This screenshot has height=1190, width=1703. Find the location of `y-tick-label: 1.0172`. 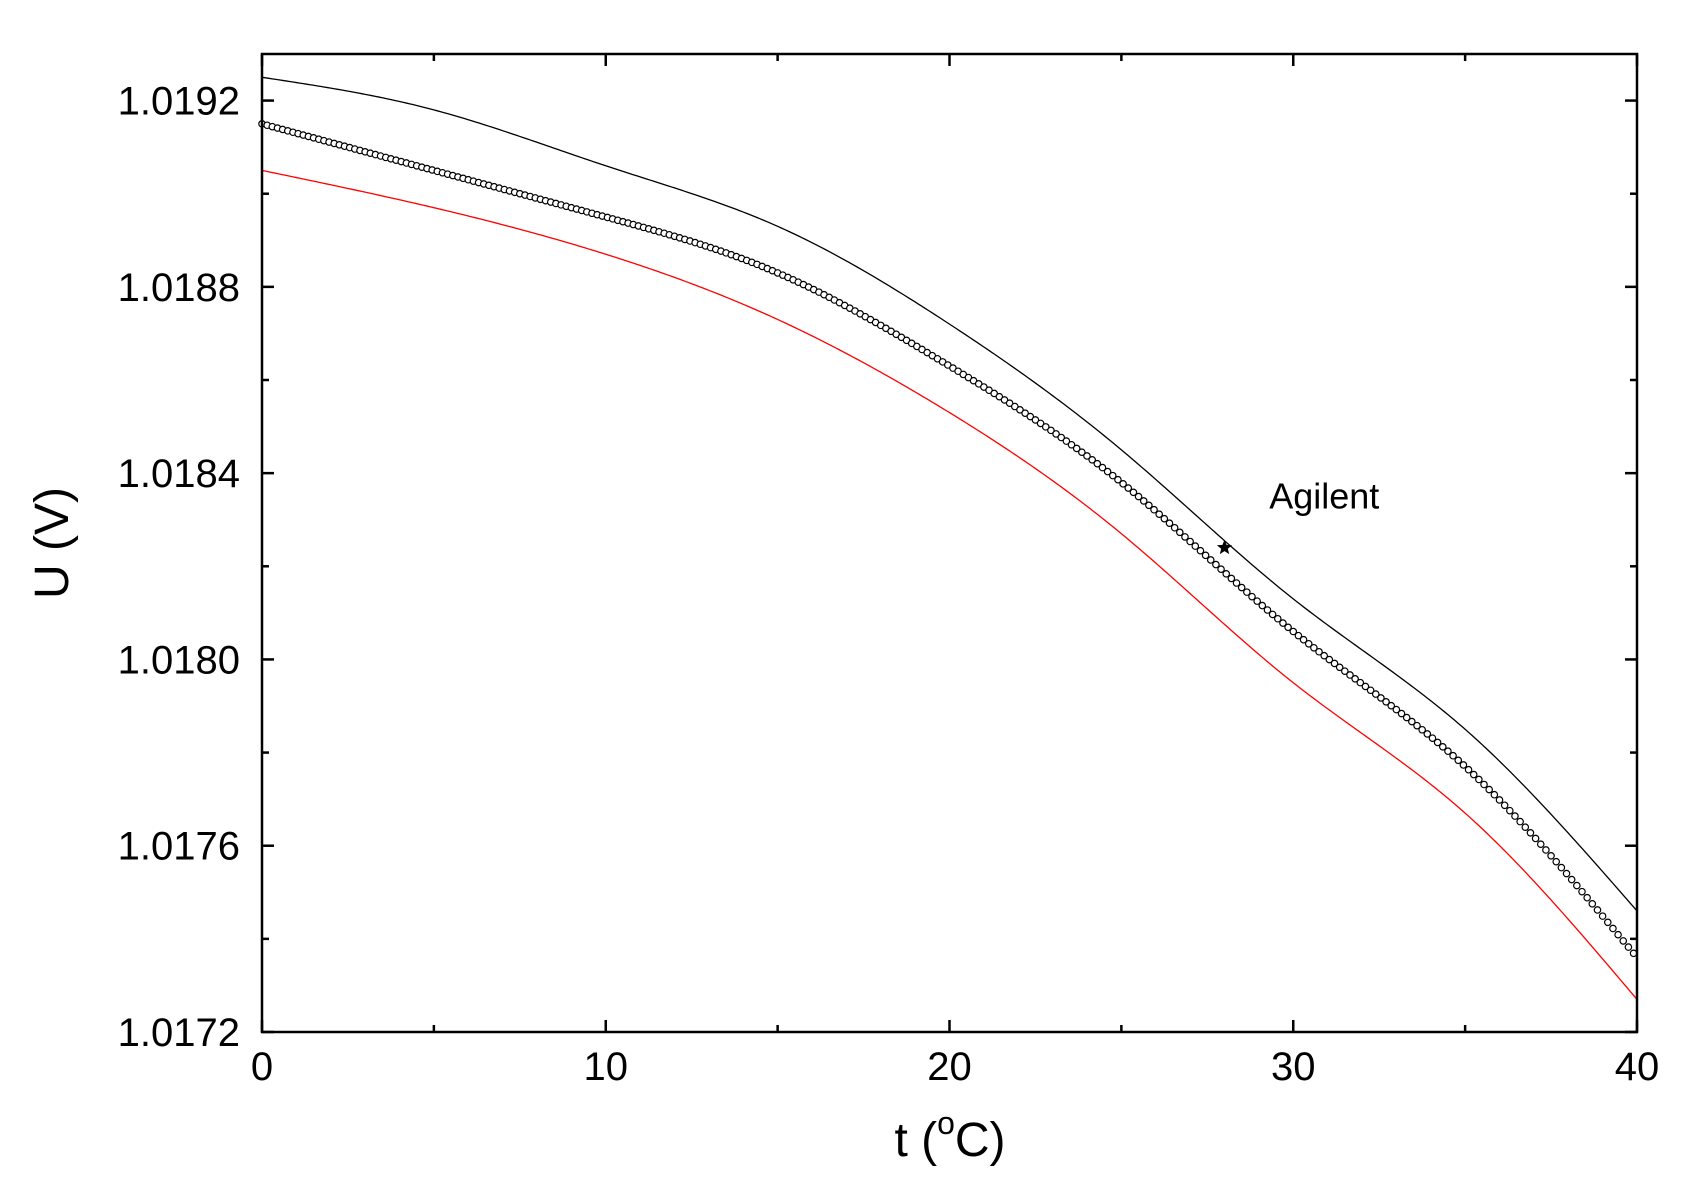

y-tick-label: 1.0172 is located at coordinates (179, 1033).